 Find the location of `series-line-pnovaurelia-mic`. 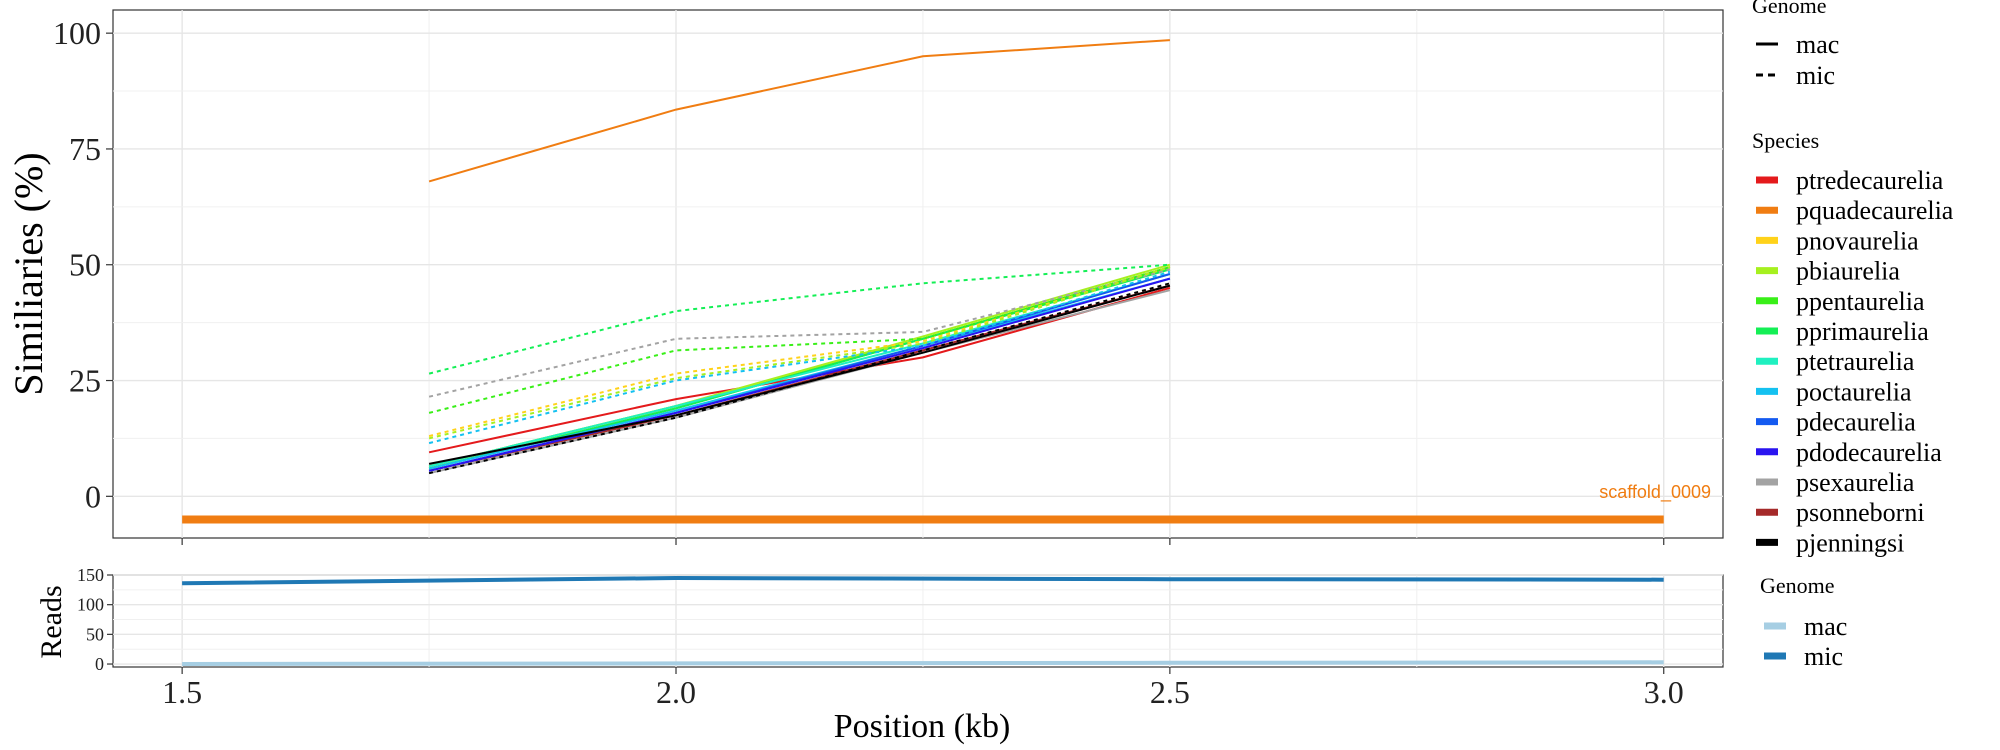

series-line-pnovaurelia-mic is located at coordinates (799, 352).